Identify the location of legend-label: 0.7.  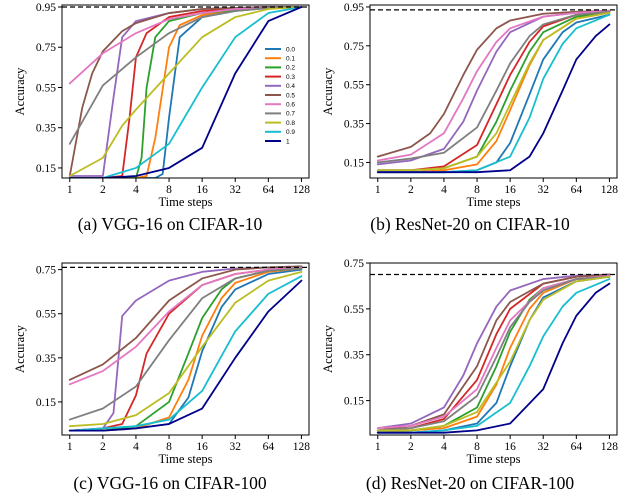
(290, 114).